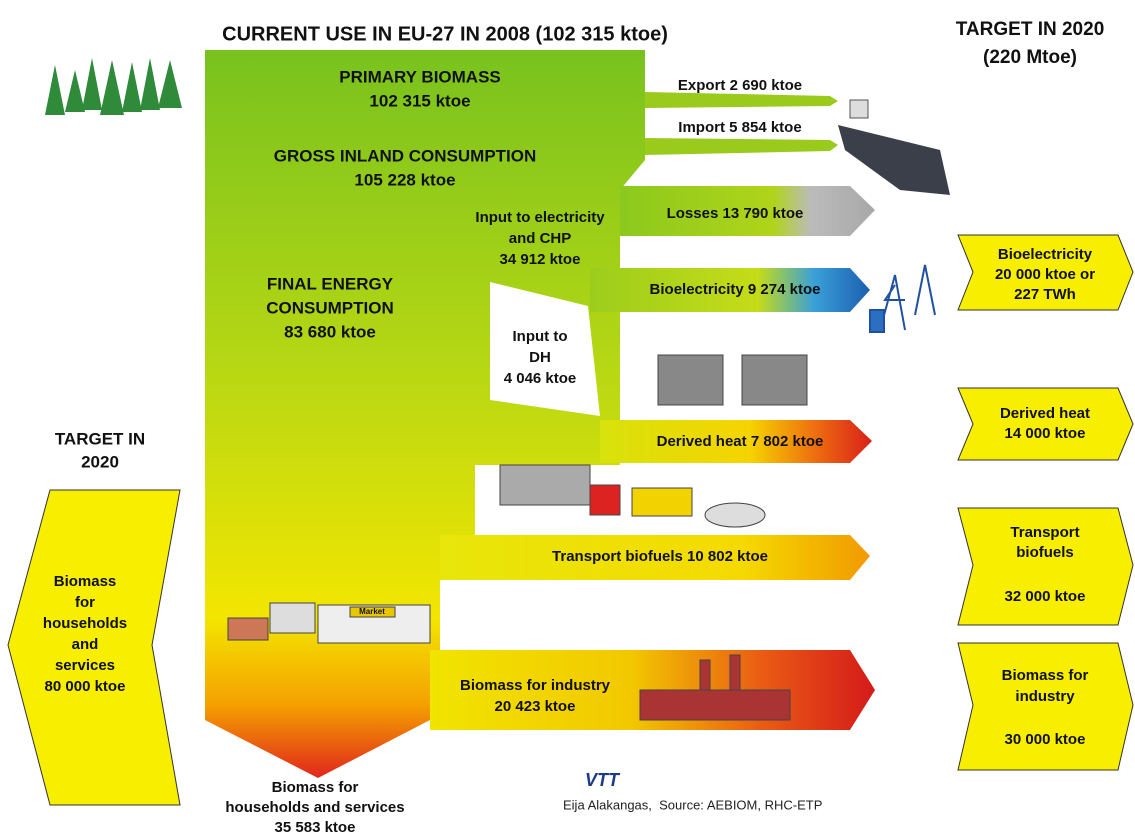  What do you see at coordinates (902, 298) in the screenshot?
I see `pylons` at bounding box center [902, 298].